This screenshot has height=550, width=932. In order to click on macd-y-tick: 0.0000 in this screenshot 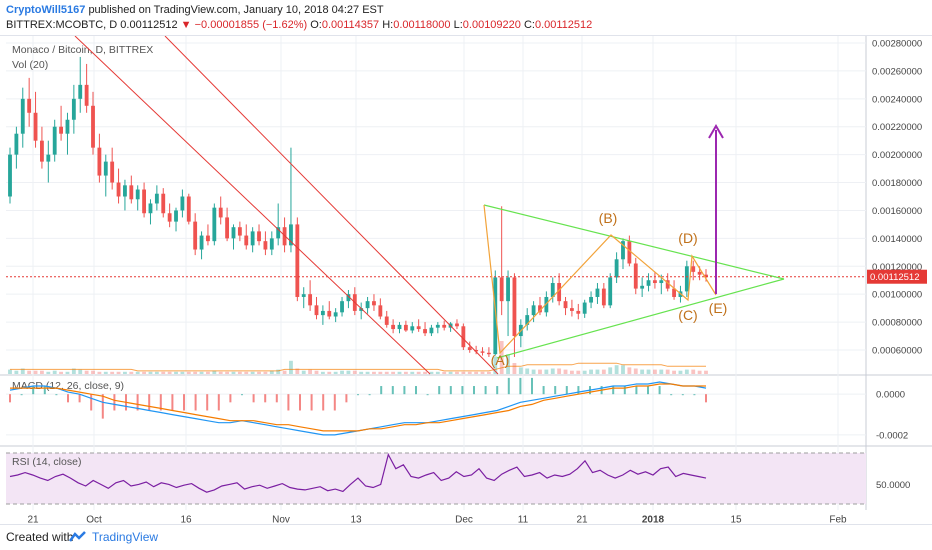, I will do `click(890, 395)`.